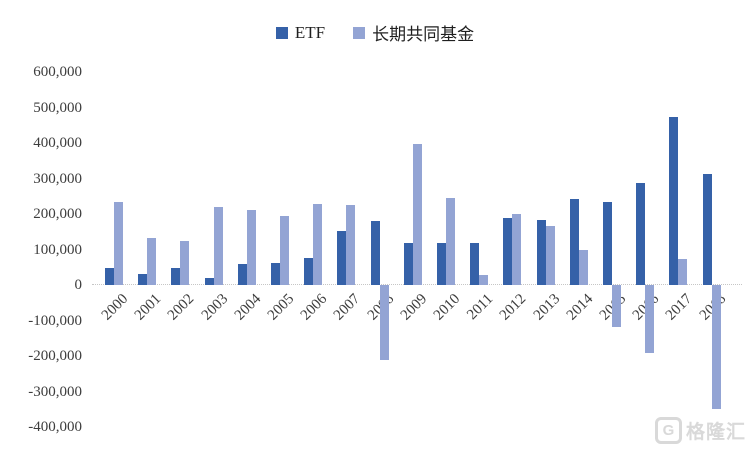  I want to click on legend-item-mutual-fund: 长期共同基金, so click(413, 32).